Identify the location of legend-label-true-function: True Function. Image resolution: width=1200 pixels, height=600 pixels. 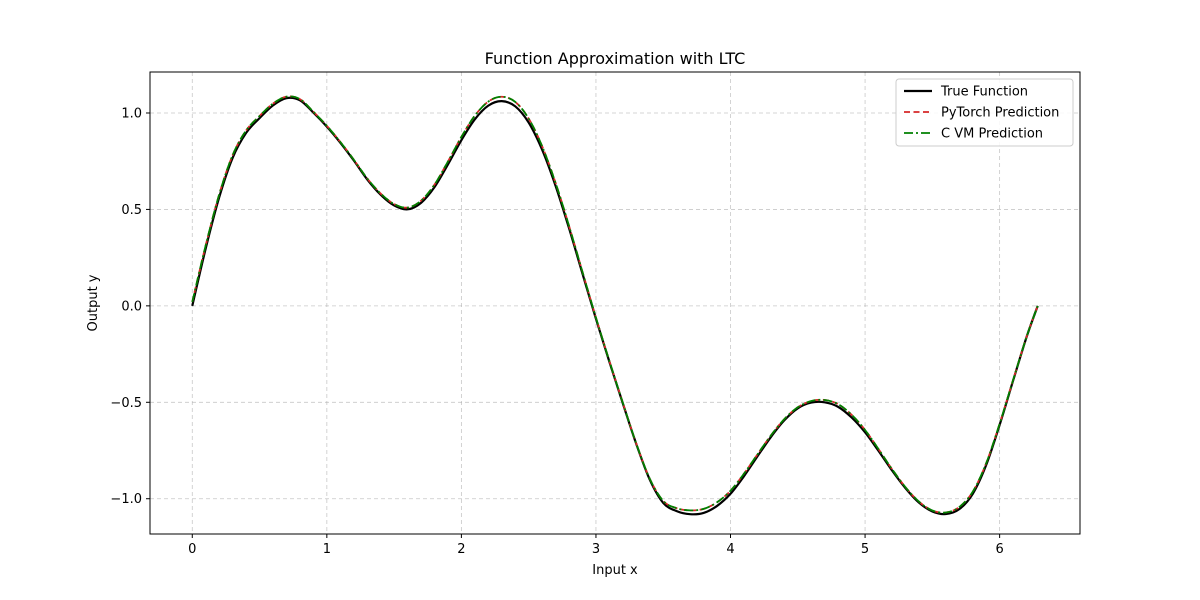
(984, 92).